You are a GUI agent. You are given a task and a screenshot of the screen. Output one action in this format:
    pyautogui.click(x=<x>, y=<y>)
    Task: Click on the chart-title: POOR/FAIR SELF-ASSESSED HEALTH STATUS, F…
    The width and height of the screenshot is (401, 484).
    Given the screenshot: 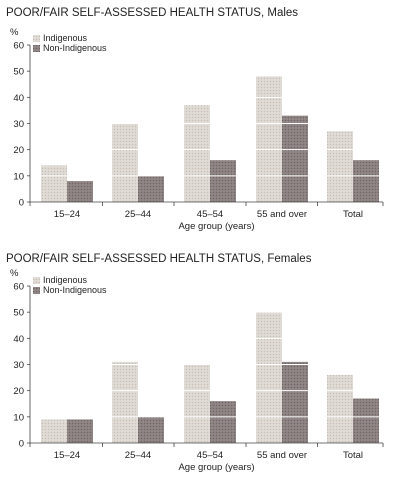 What is the action you would take?
    pyautogui.click(x=159, y=259)
    